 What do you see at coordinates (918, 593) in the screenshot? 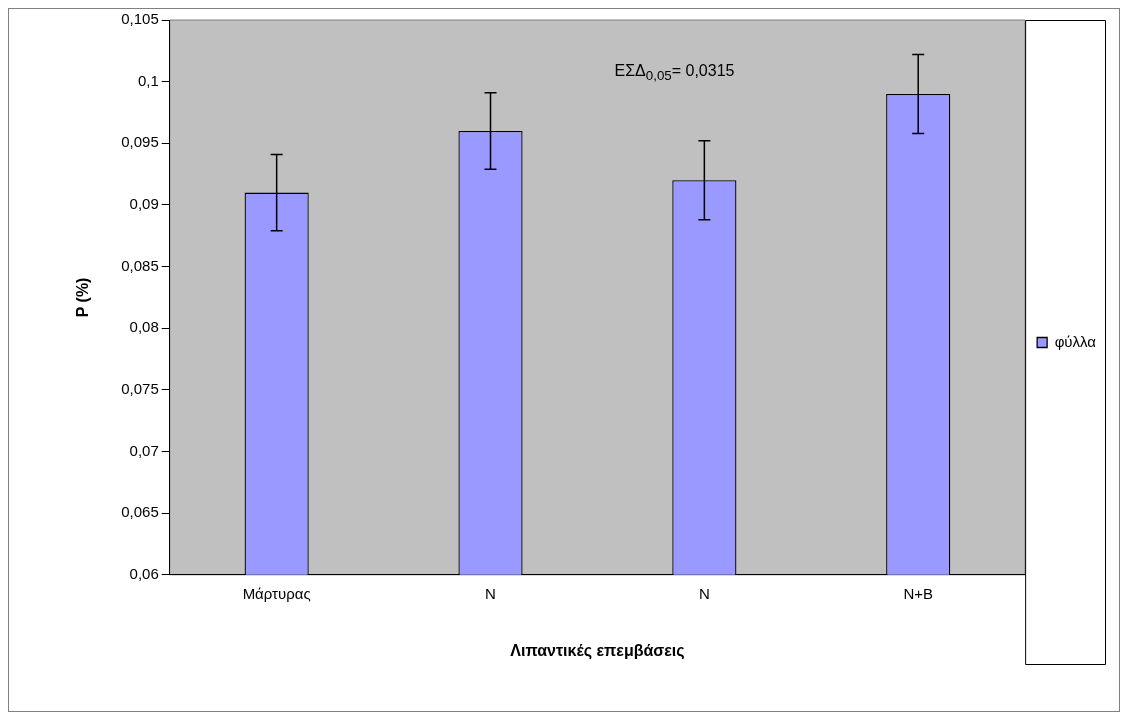
I see `x-tick-label: N+B` at bounding box center [918, 593].